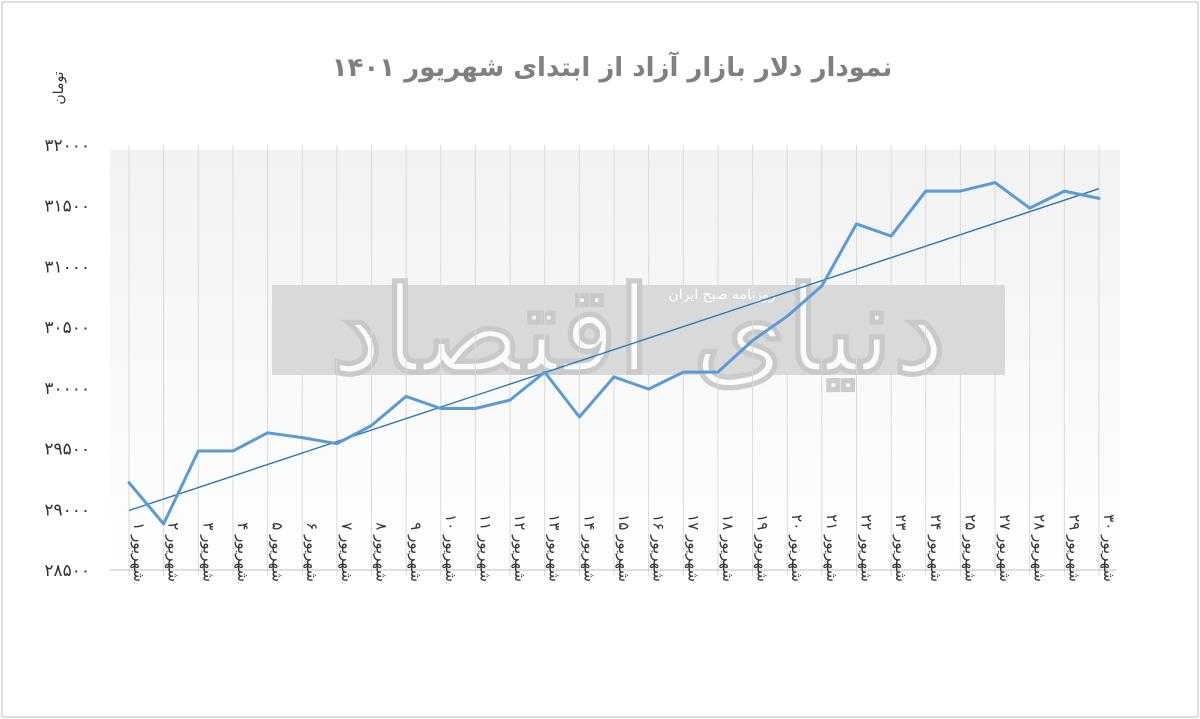 The height and width of the screenshot is (719, 1200). What do you see at coordinates (67, 328) in the screenshot?
I see `y-tick-label: ۳۰۵۰۰` at bounding box center [67, 328].